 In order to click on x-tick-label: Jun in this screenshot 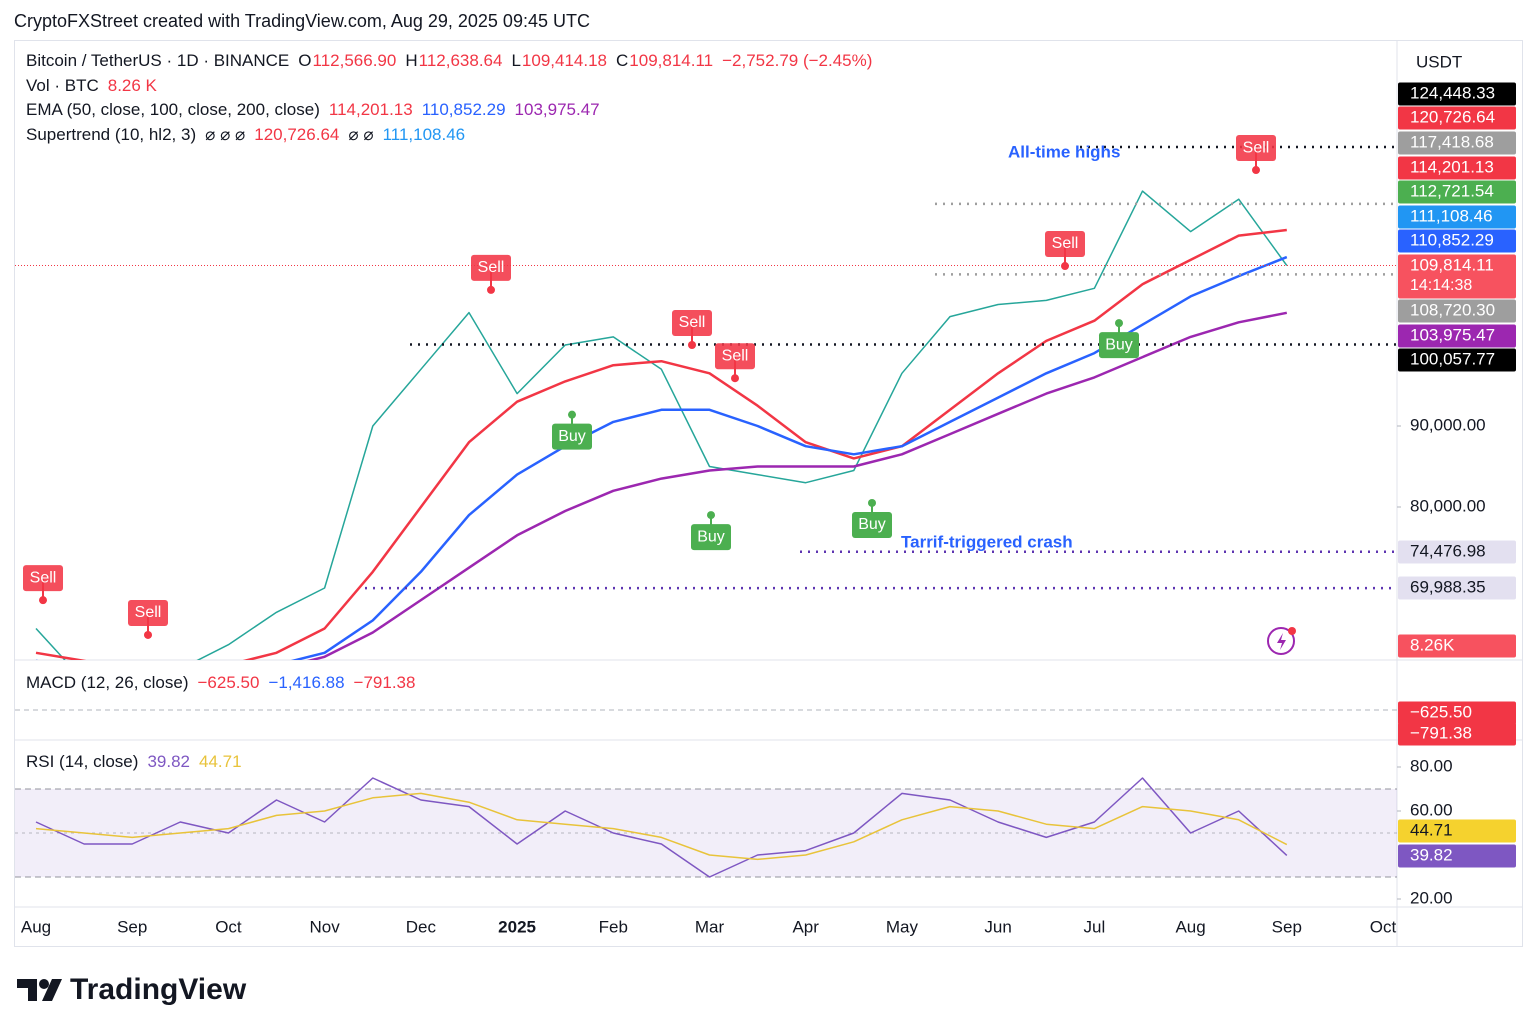, I will do `click(997, 926)`.